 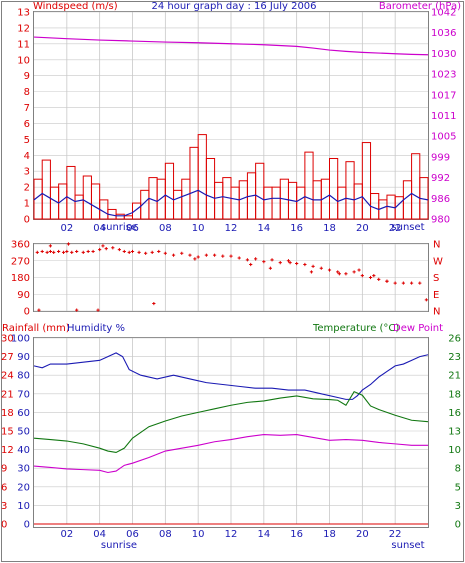 What do you see at coordinates (27, 156) in the screenshot?
I see `wind-tick-label: 4` at bounding box center [27, 156].